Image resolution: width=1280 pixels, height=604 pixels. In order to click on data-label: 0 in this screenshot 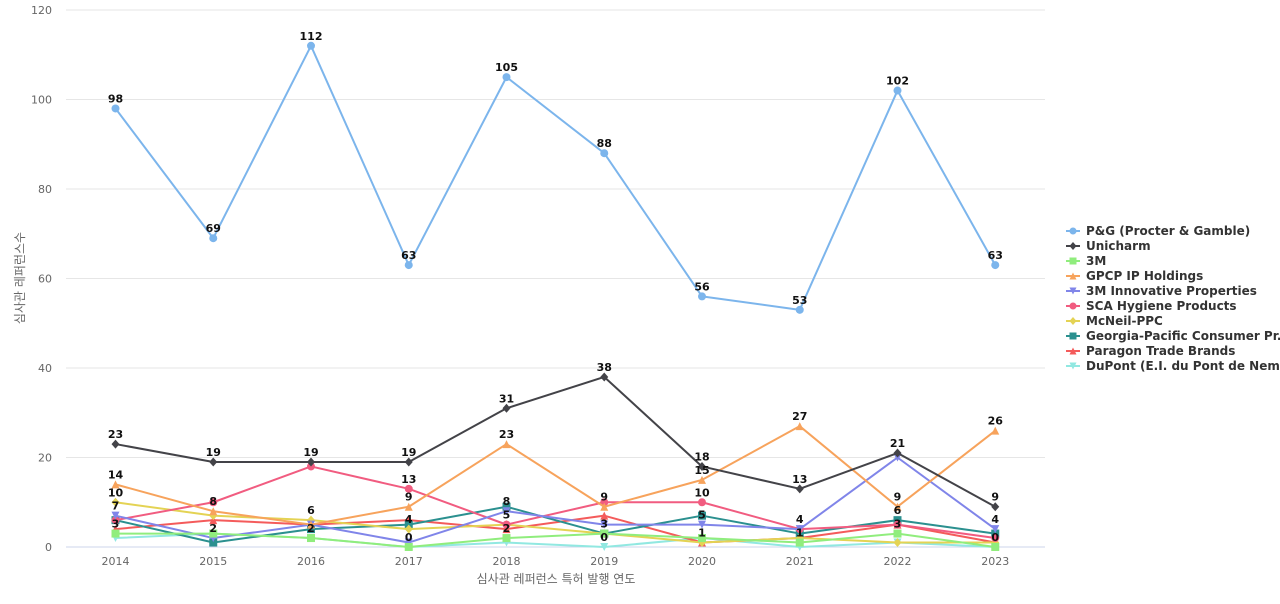, I will do `click(604, 537)`.